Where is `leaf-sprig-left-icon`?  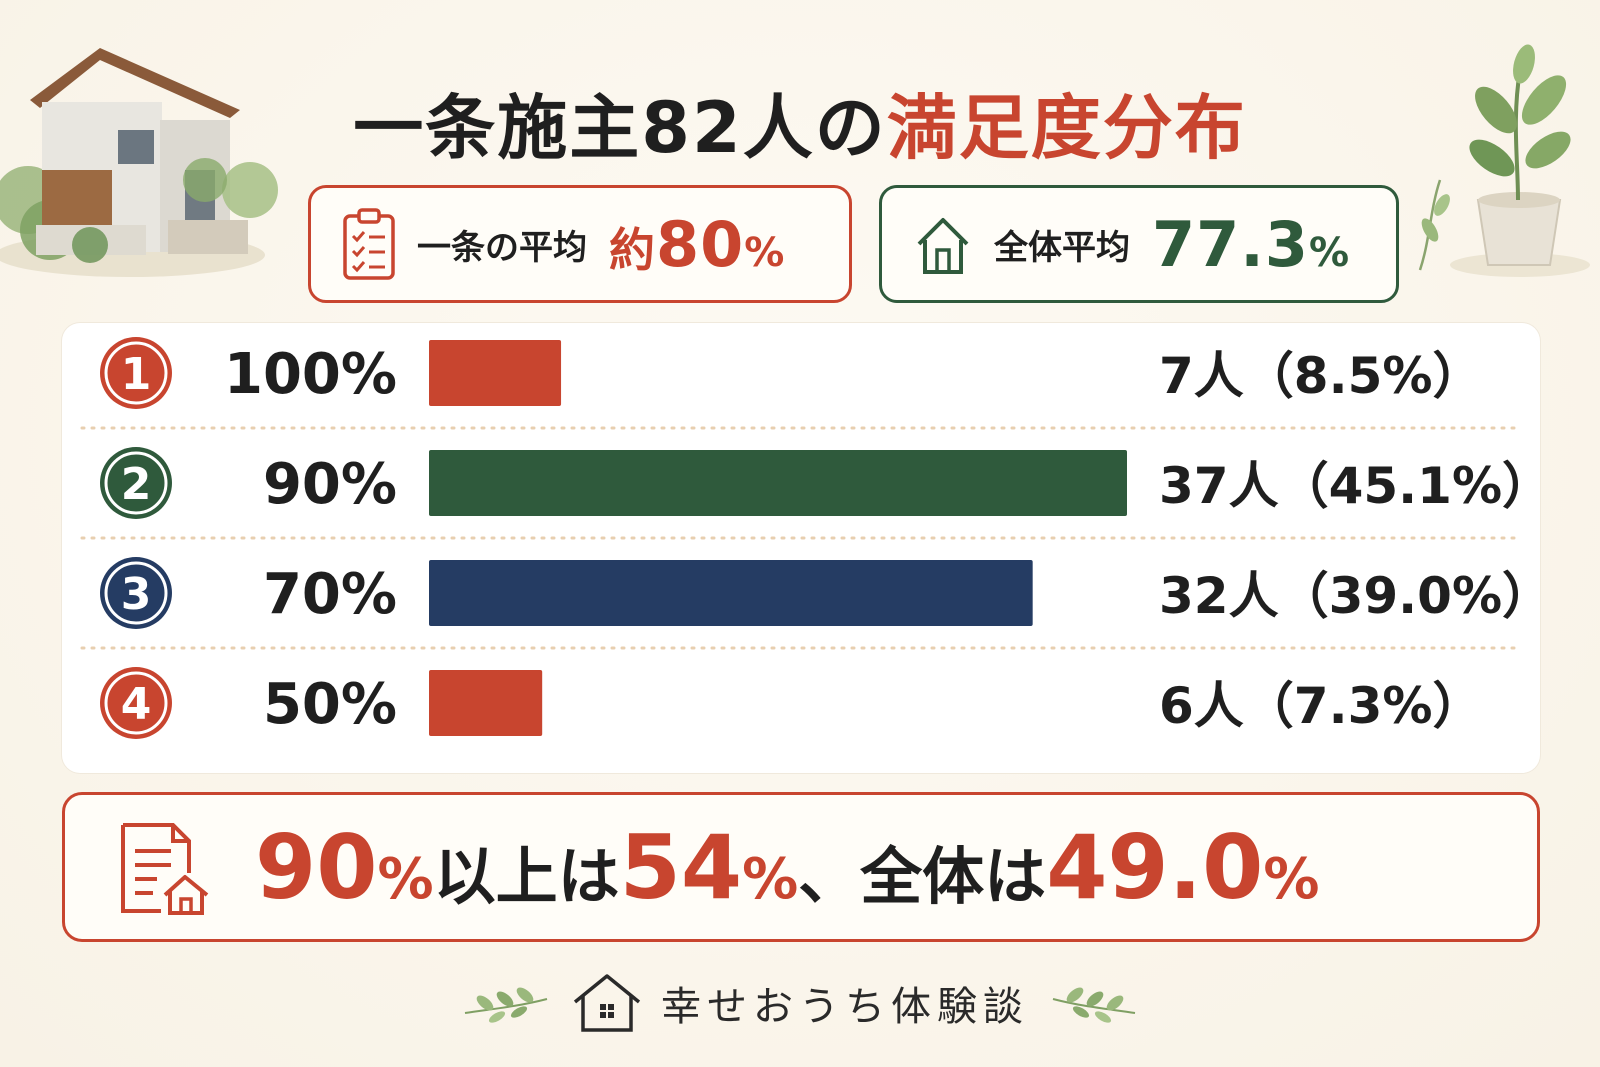
leaf-sprig-left-icon is located at coordinates (506, 1005).